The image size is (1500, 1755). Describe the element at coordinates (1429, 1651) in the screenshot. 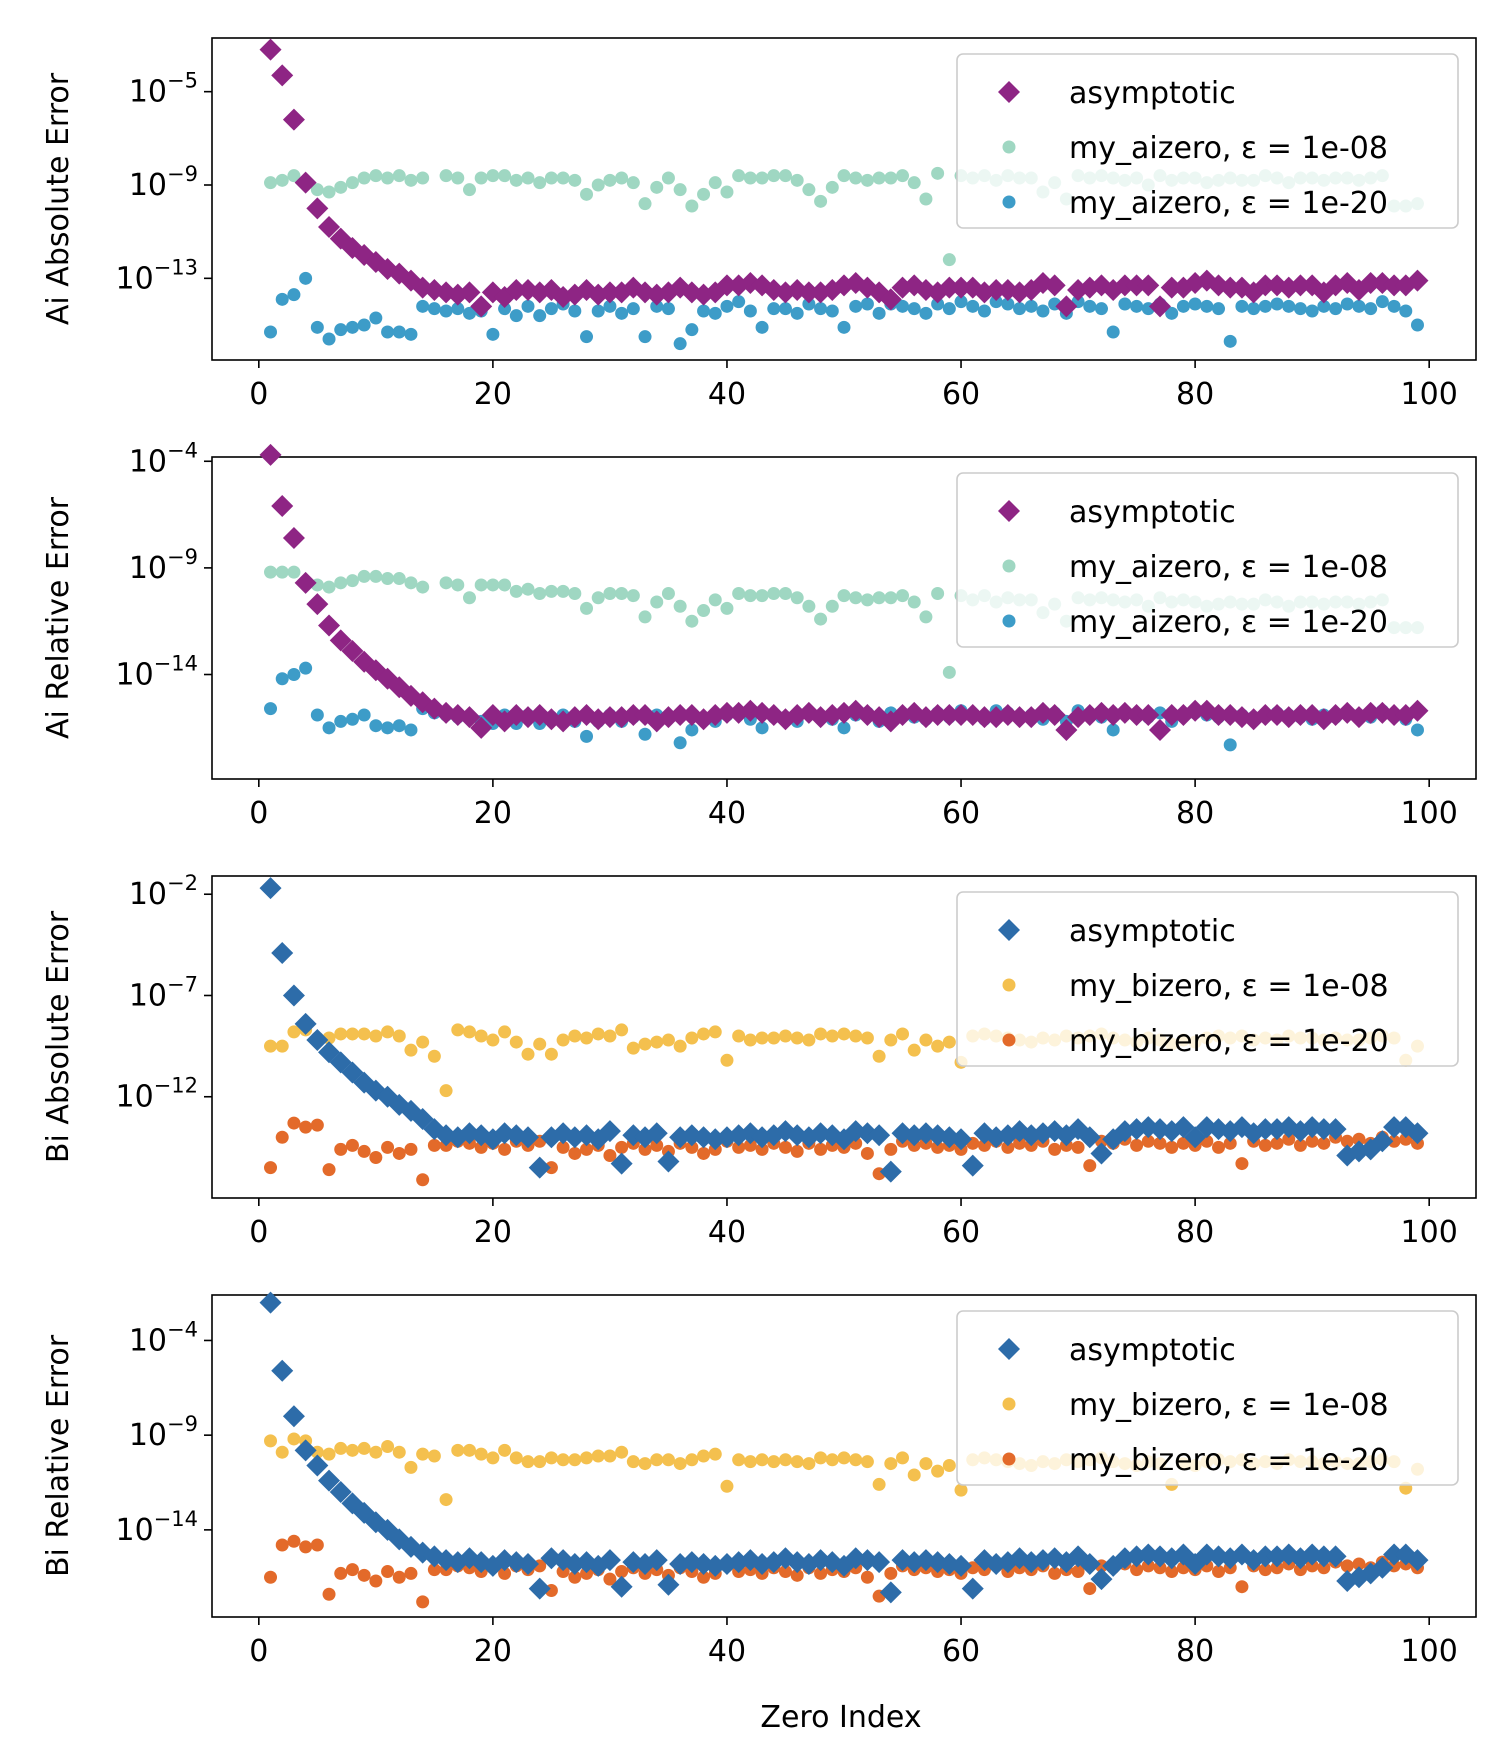

I see `x-tick-label: 100` at that location.